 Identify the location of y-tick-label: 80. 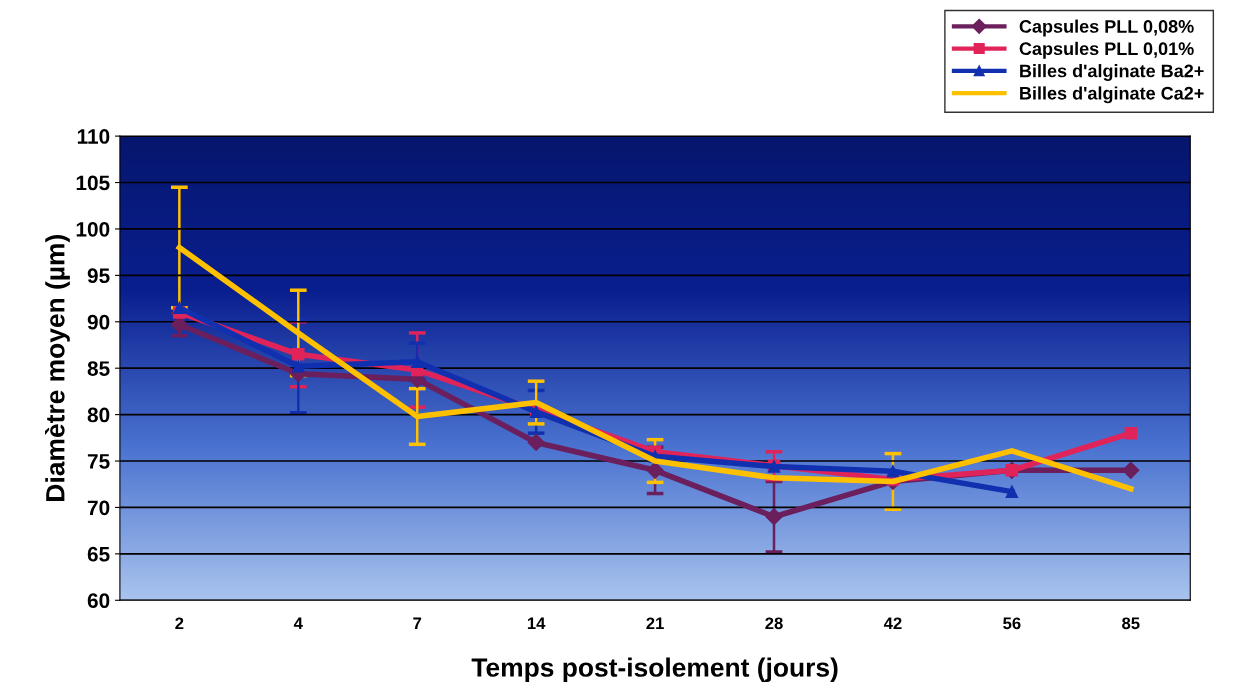
(98, 415).